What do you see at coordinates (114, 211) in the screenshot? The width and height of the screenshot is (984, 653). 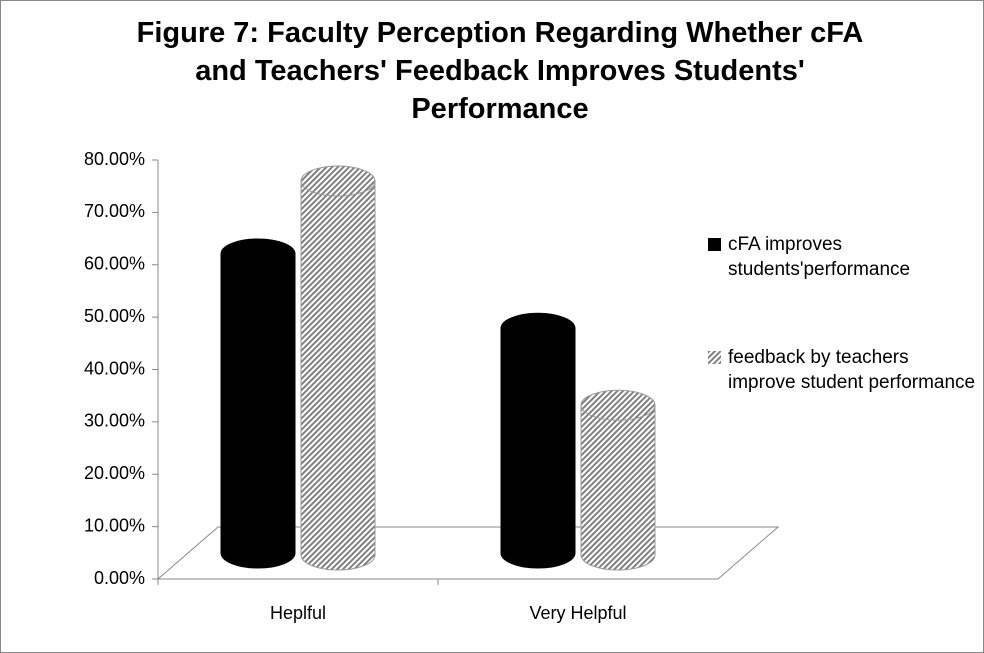 I see `y-tick-label: 70.00%` at bounding box center [114, 211].